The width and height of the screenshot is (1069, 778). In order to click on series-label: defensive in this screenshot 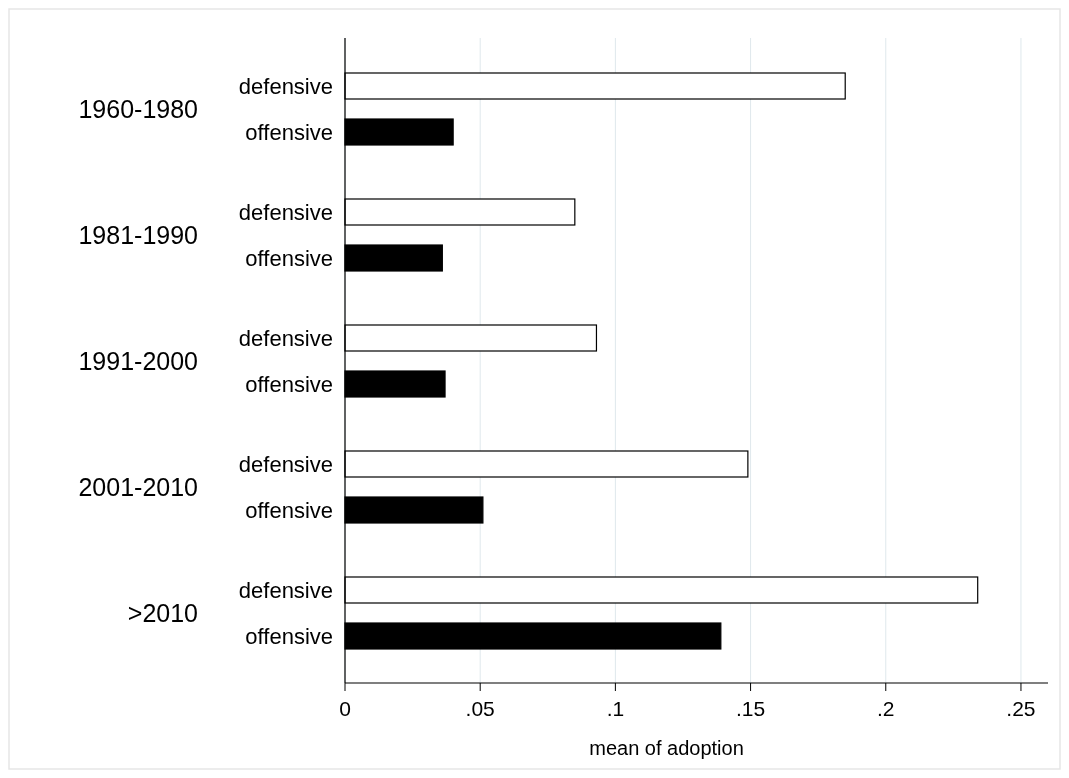, I will do `click(285, 86)`.